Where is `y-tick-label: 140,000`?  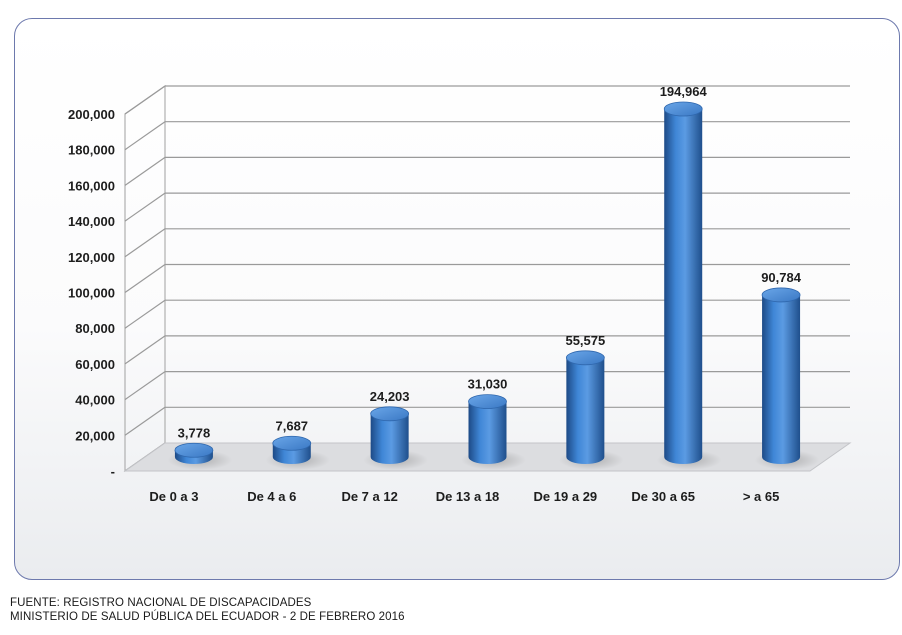
y-tick-label: 140,000 is located at coordinates (91, 221).